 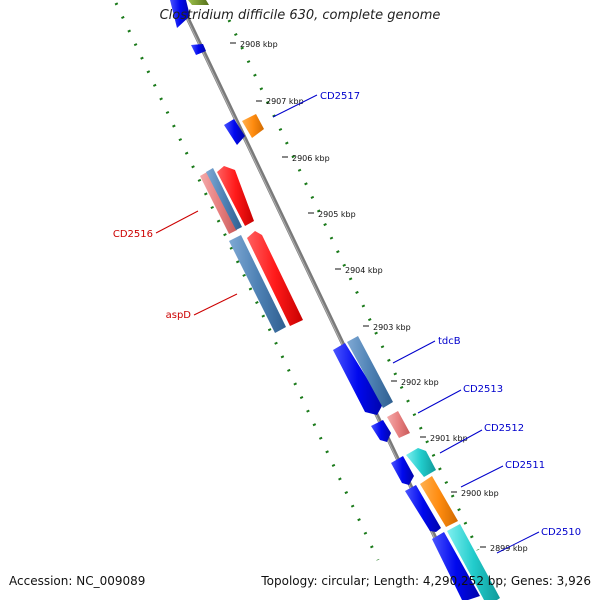 What do you see at coordinates (364, 270) in the screenshot?
I see `tick-label-2904: 2904 kbp` at bounding box center [364, 270].